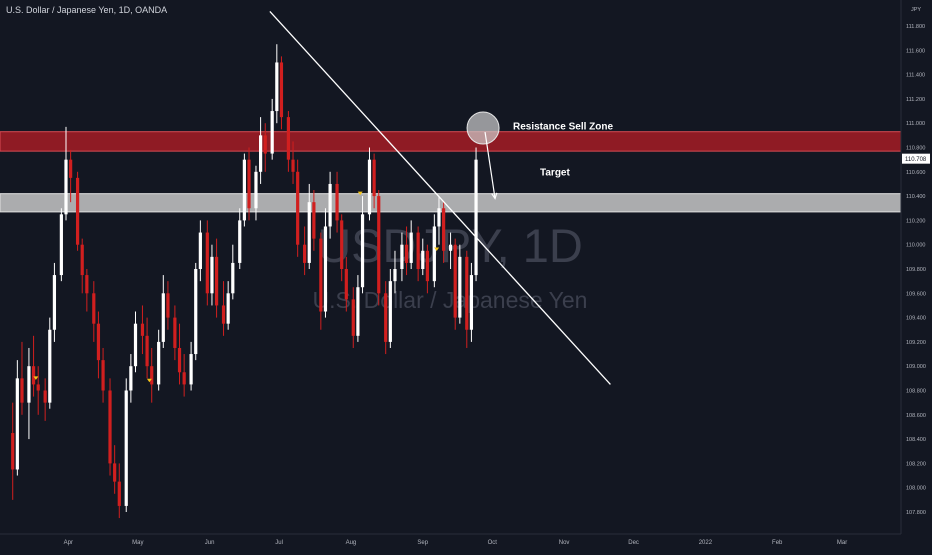  What do you see at coordinates (563, 126) in the screenshot?
I see `resistance-zone-label: Resistance Sell Zone` at bounding box center [563, 126].